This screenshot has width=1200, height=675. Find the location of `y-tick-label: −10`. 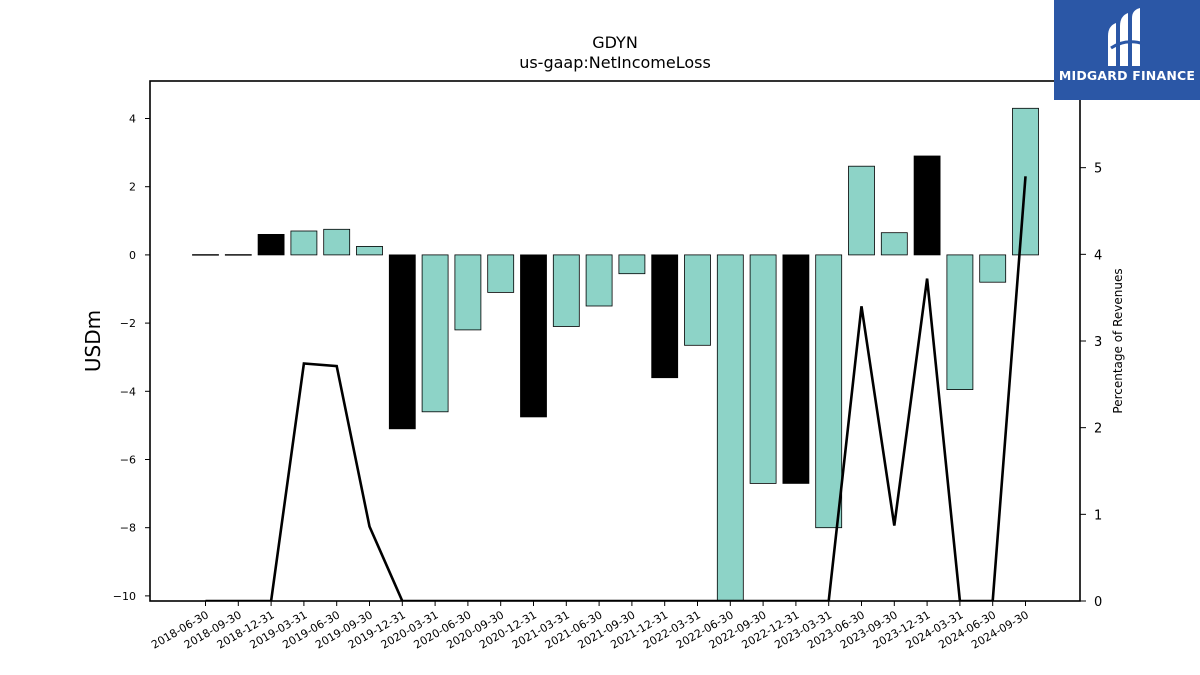

y-tick-label: −10 is located at coordinates (124, 596).